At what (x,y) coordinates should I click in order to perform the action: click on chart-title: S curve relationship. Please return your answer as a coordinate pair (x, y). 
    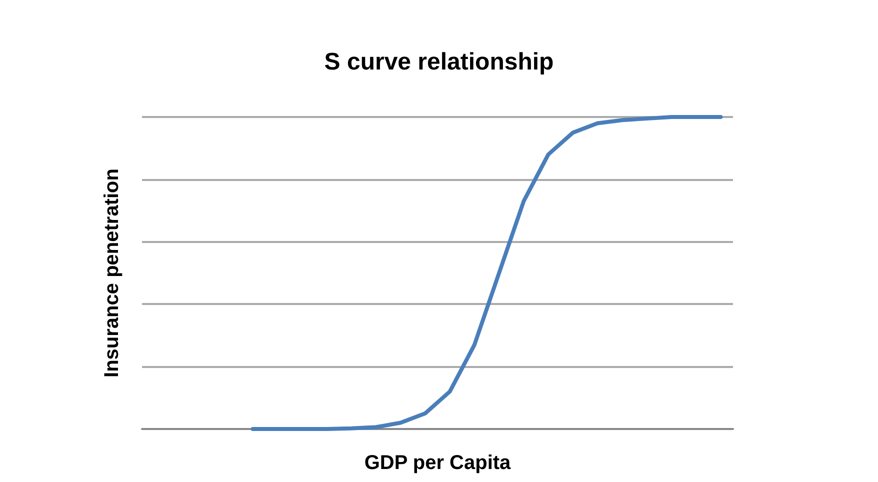
    Looking at the image, I should click on (439, 62).